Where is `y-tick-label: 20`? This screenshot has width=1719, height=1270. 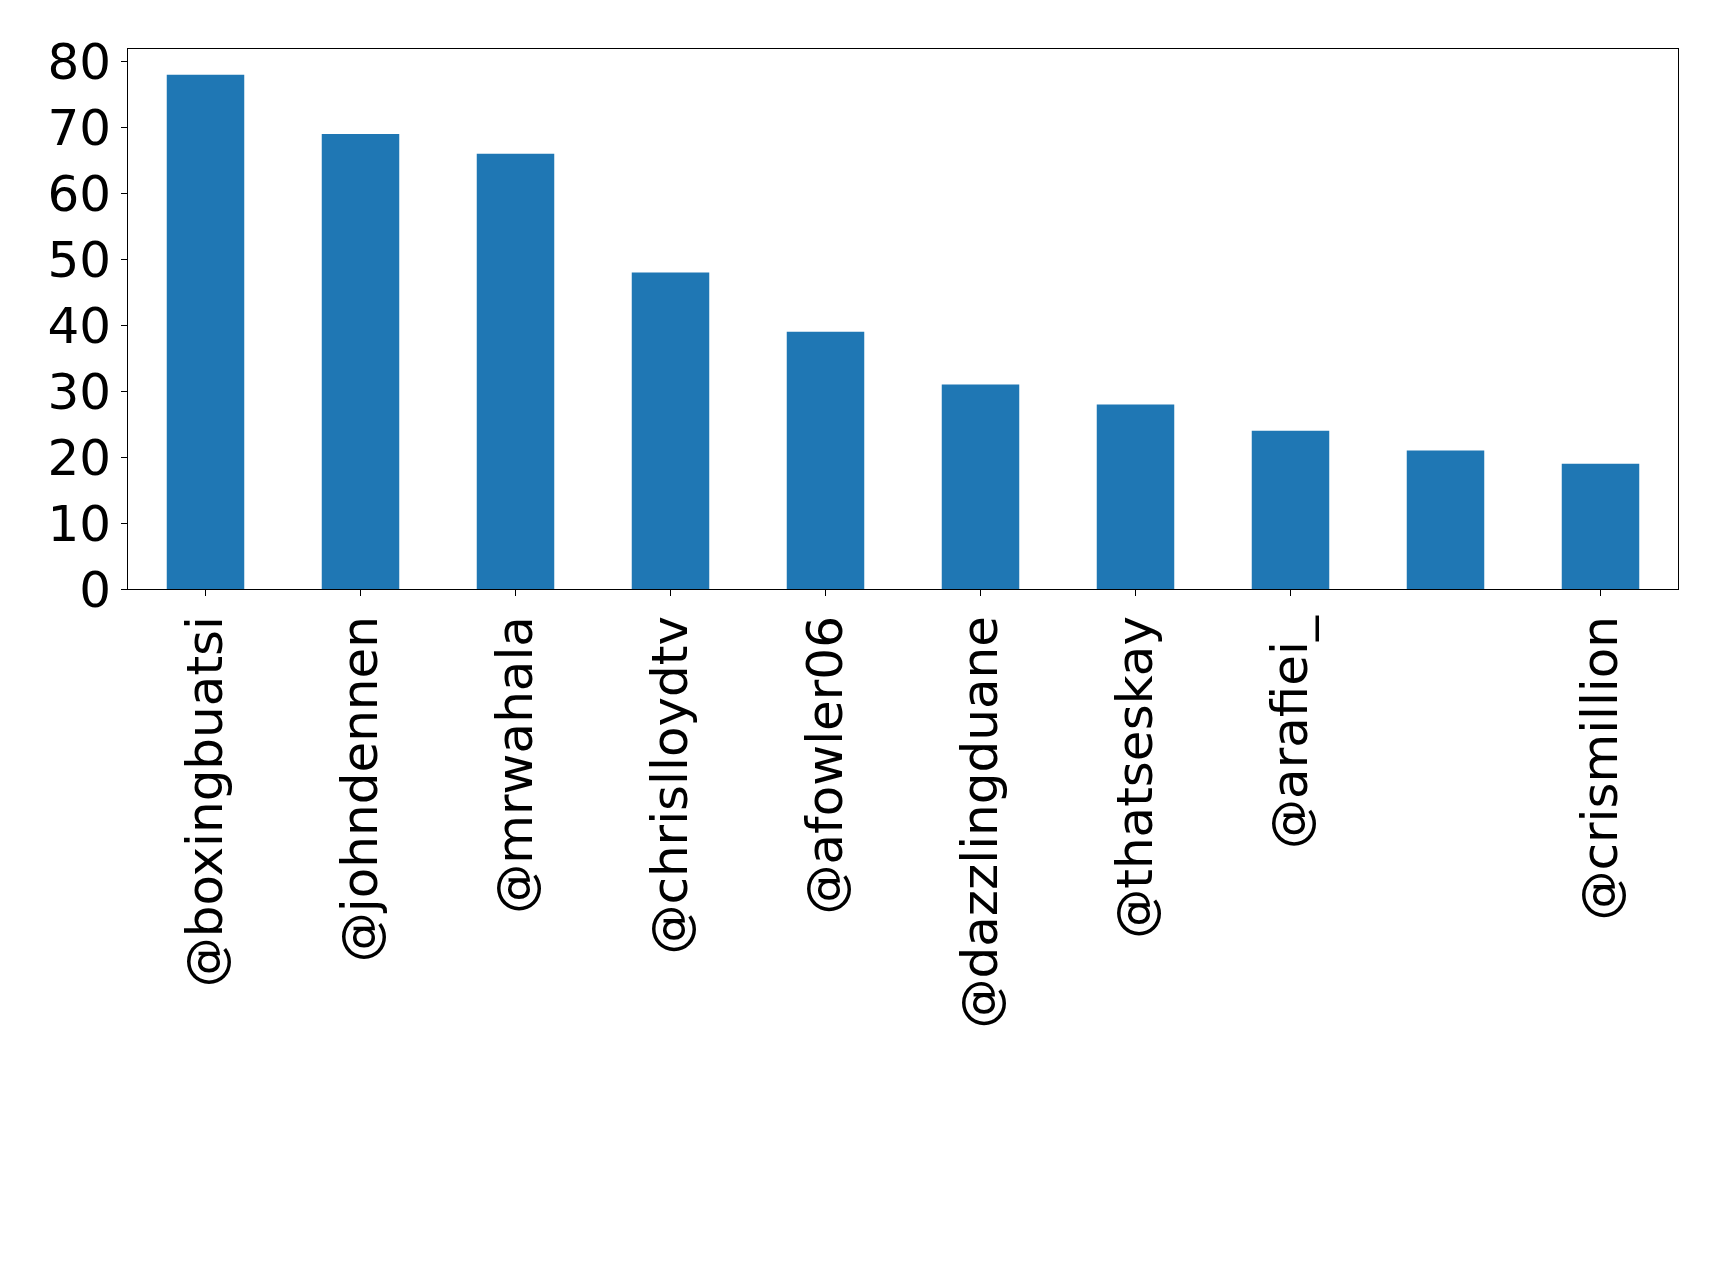 y-tick-label: 20 is located at coordinates (79, 457).